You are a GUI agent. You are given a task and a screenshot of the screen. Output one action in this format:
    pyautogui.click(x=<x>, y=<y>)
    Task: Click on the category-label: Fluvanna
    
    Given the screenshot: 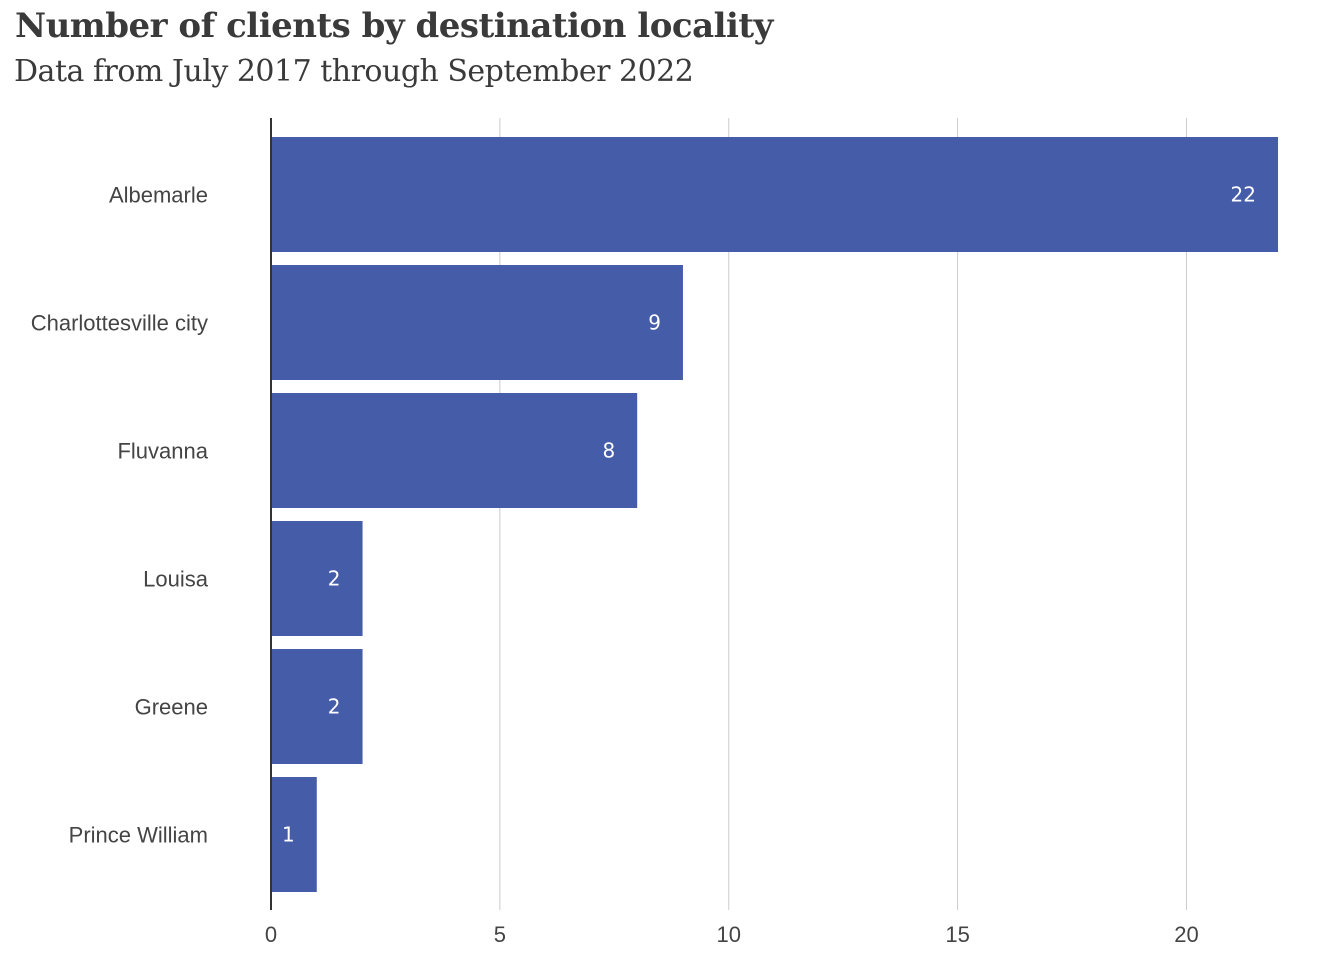 What is the action you would take?
    pyautogui.click(x=162, y=451)
    